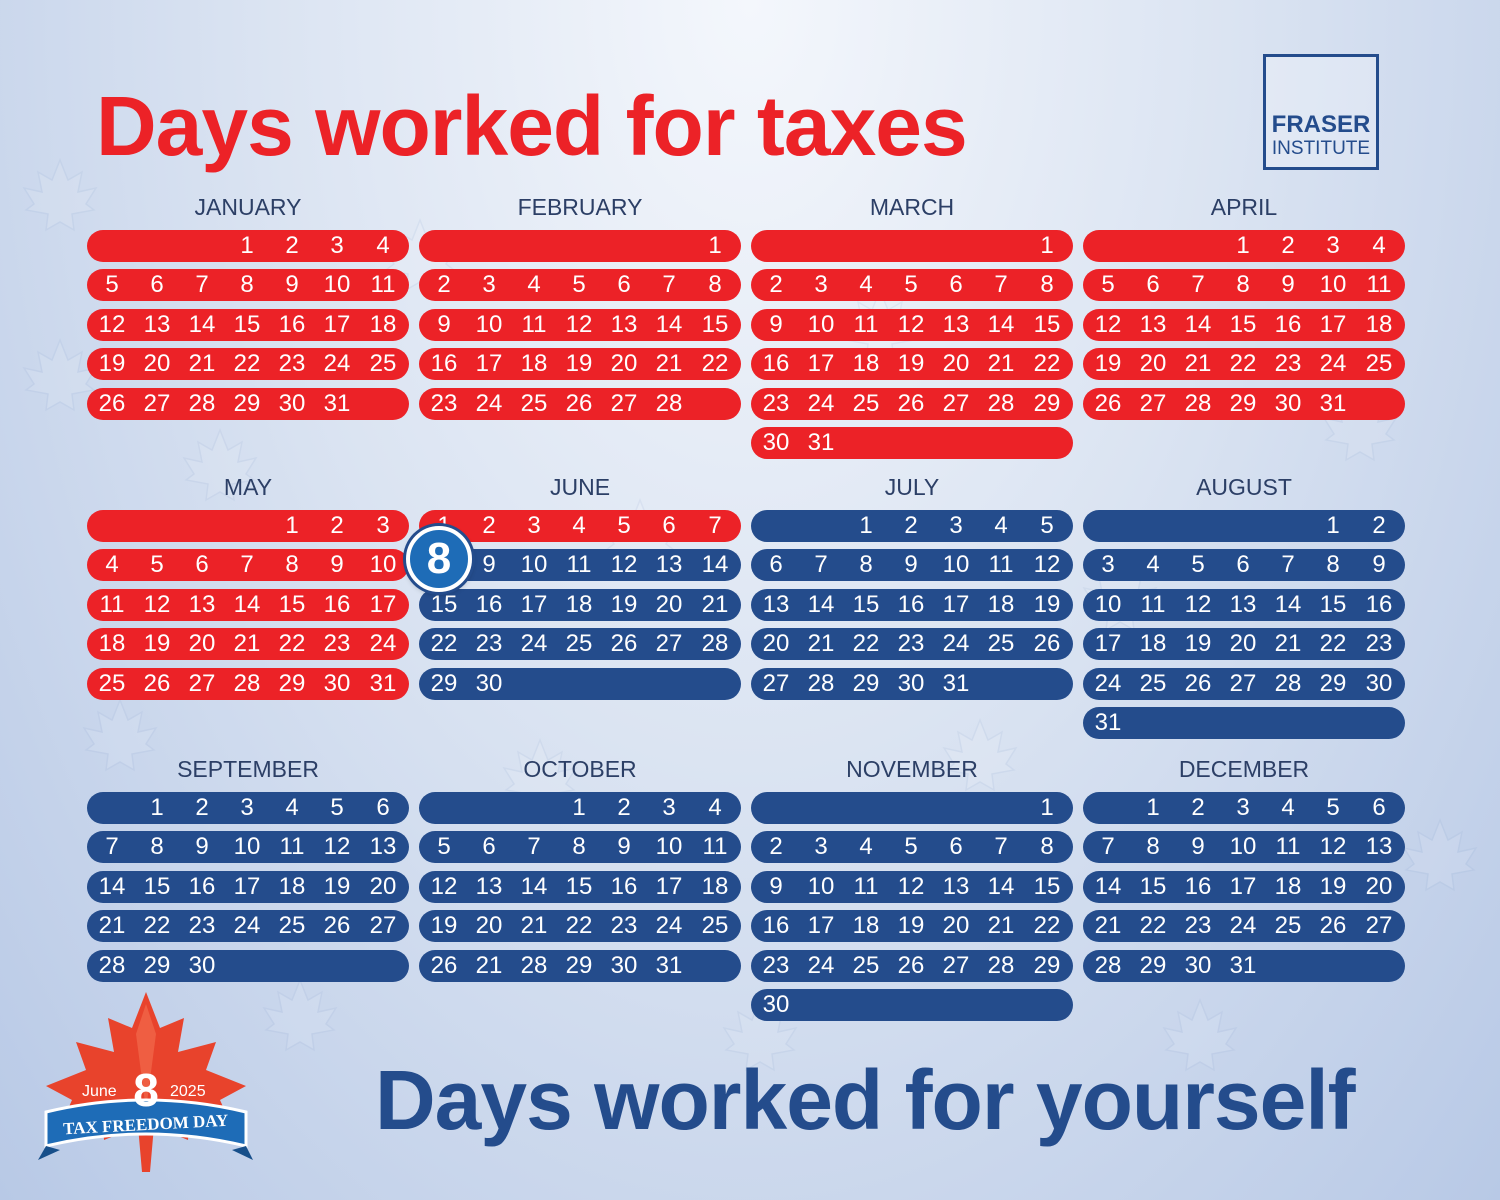 The height and width of the screenshot is (1200, 1500). What do you see at coordinates (912, 487) in the screenshot?
I see `month-name: JULY` at bounding box center [912, 487].